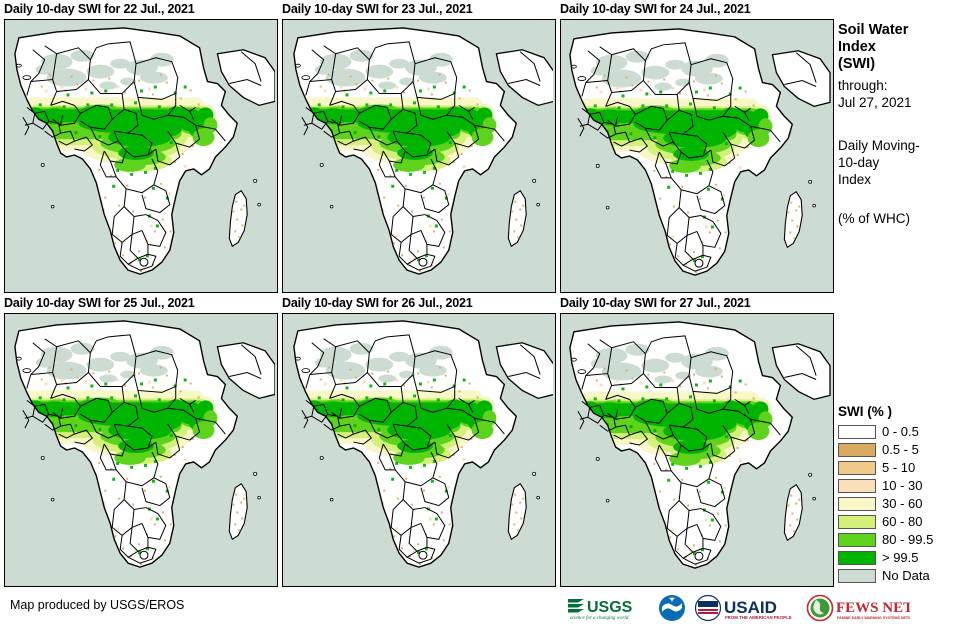 The width and height of the screenshot is (967, 626). Describe the element at coordinates (655, 303) in the screenshot. I see `map-panel-title: Daily 10-day SWI for 27 Jul., 2021` at that location.